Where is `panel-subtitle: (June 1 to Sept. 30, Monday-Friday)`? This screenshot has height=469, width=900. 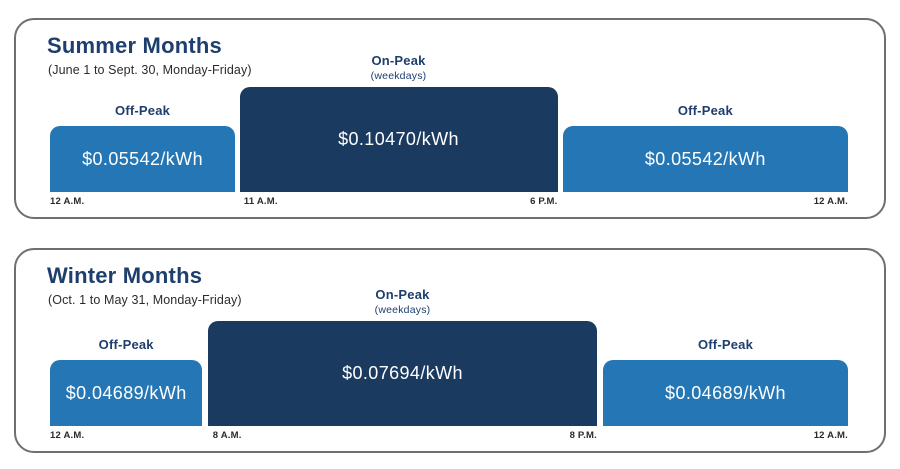
panel-subtitle: (June 1 to Sept. 30, Monday-Friday) is located at coordinates (150, 70).